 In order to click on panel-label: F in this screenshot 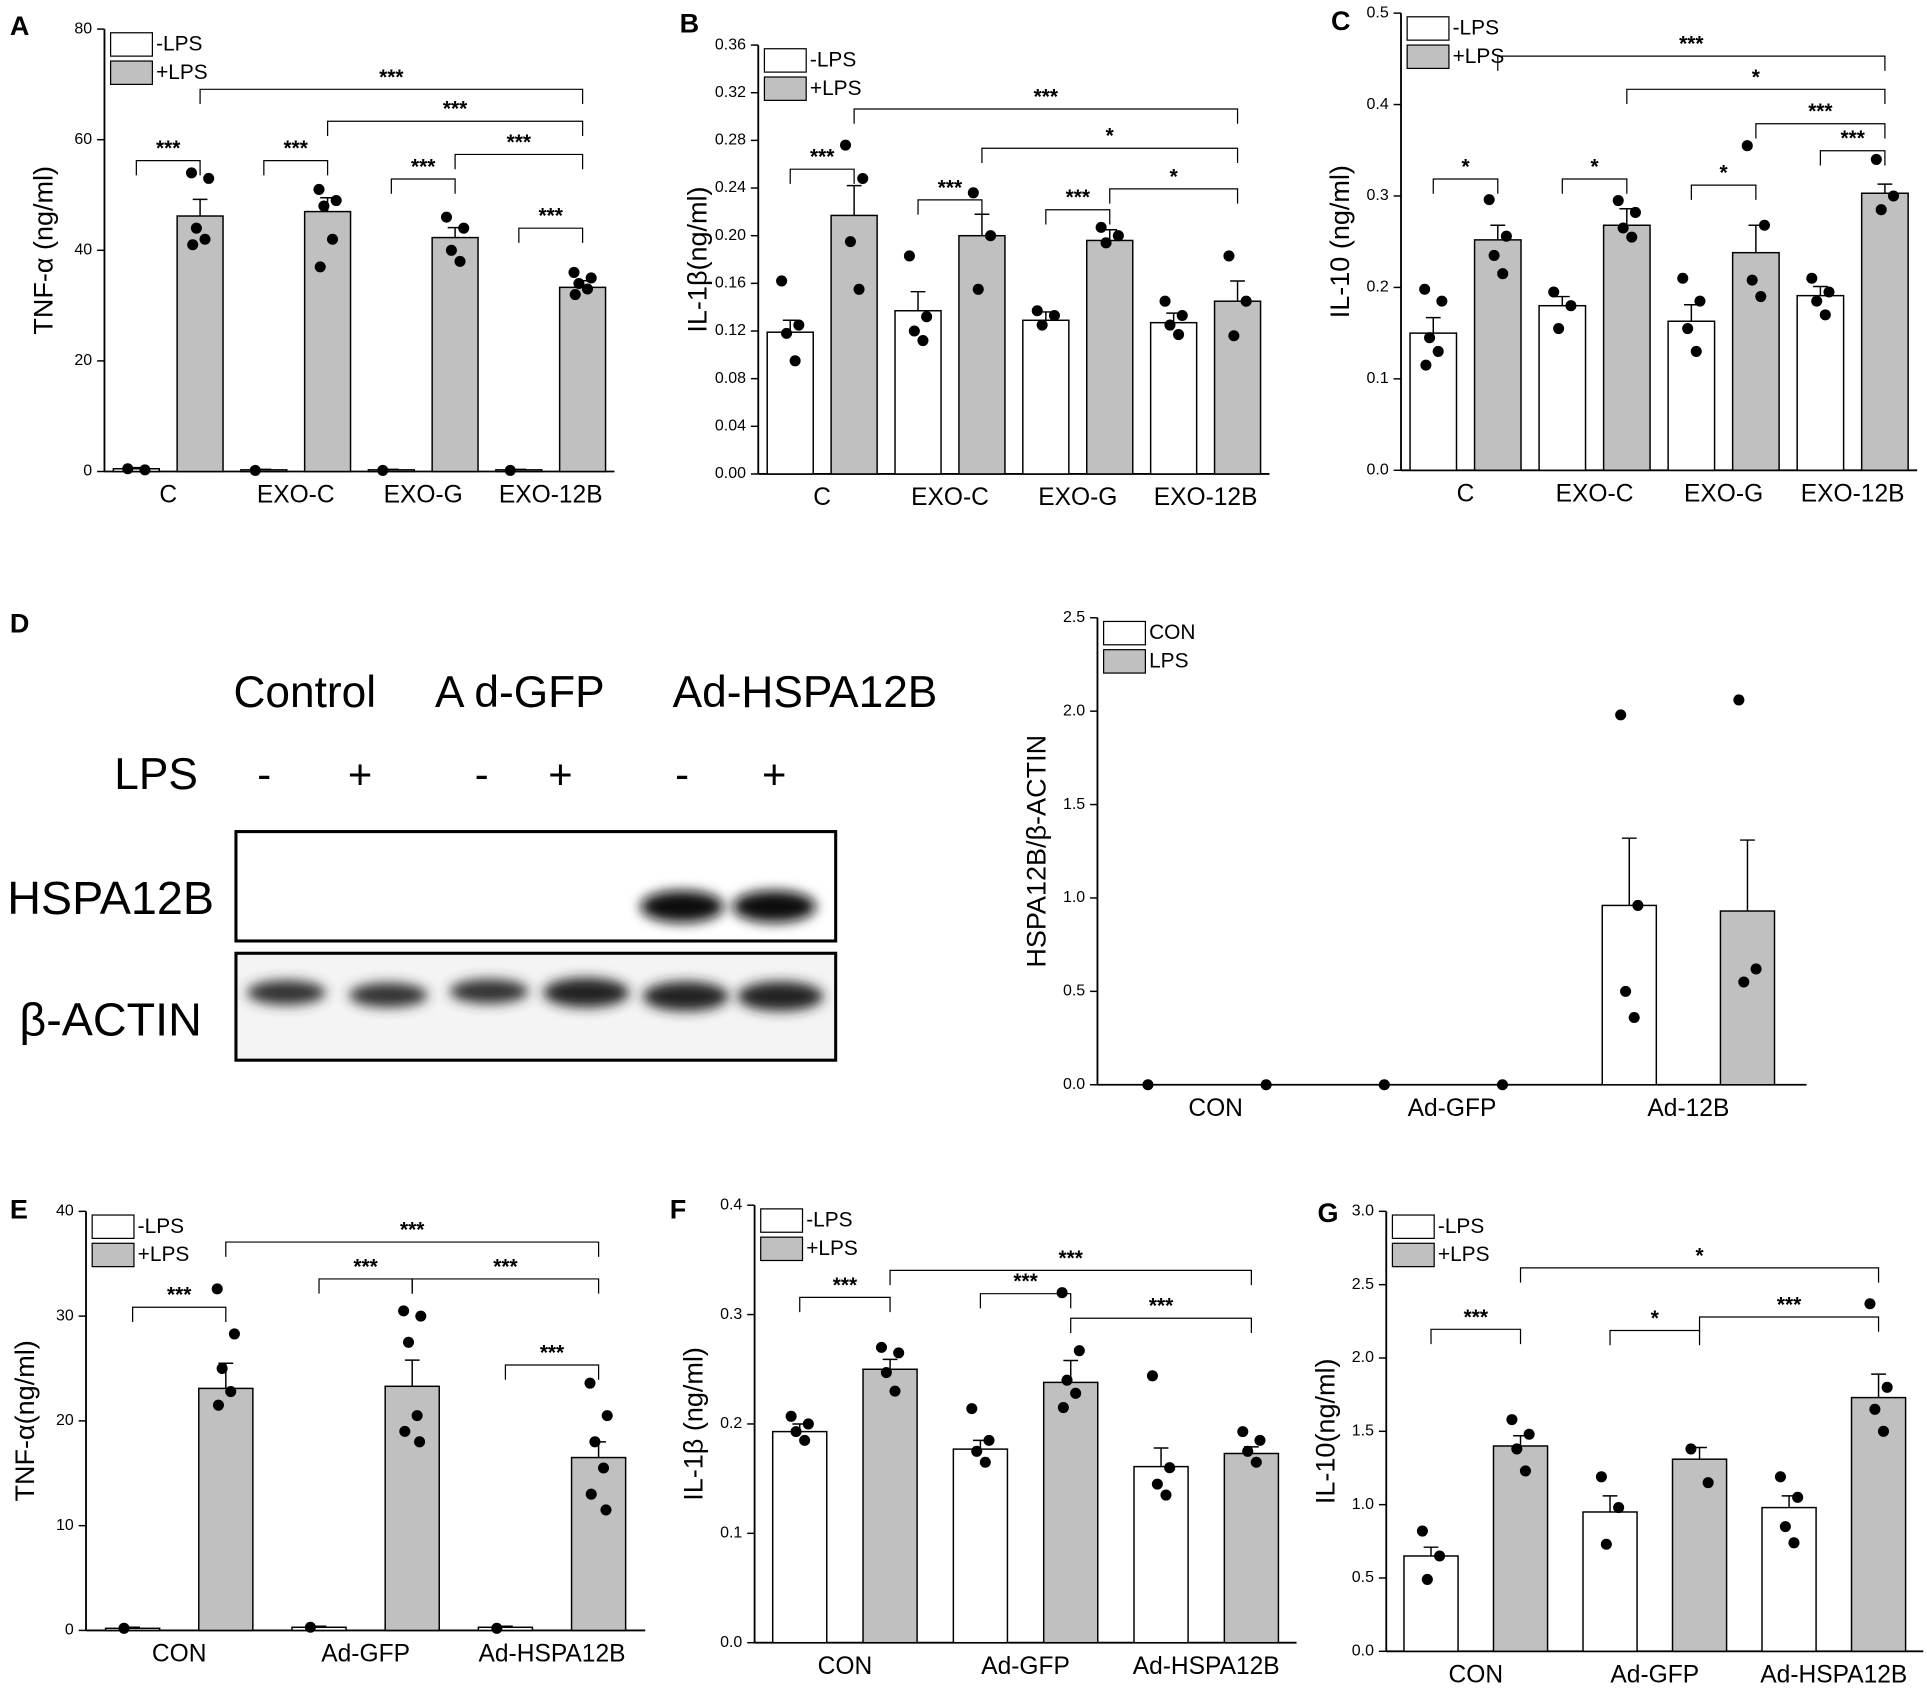, I will do `click(678, 1209)`.